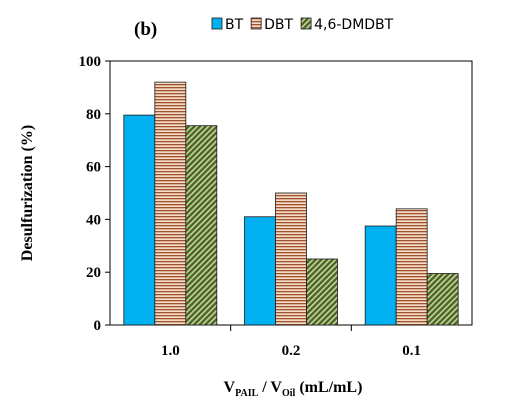 The width and height of the screenshot is (512, 410). Describe the element at coordinates (354, 25) in the screenshot. I see `legend-label-4-6-dmdbt: 4,6-DMDBT` at that location.